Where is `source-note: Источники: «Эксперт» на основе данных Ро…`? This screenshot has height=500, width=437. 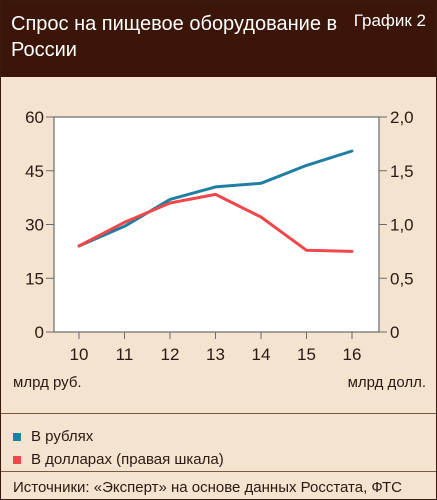 source-note: Источники: «Эксперт» на основе данных Ро… is located at coordinates (218, 485).